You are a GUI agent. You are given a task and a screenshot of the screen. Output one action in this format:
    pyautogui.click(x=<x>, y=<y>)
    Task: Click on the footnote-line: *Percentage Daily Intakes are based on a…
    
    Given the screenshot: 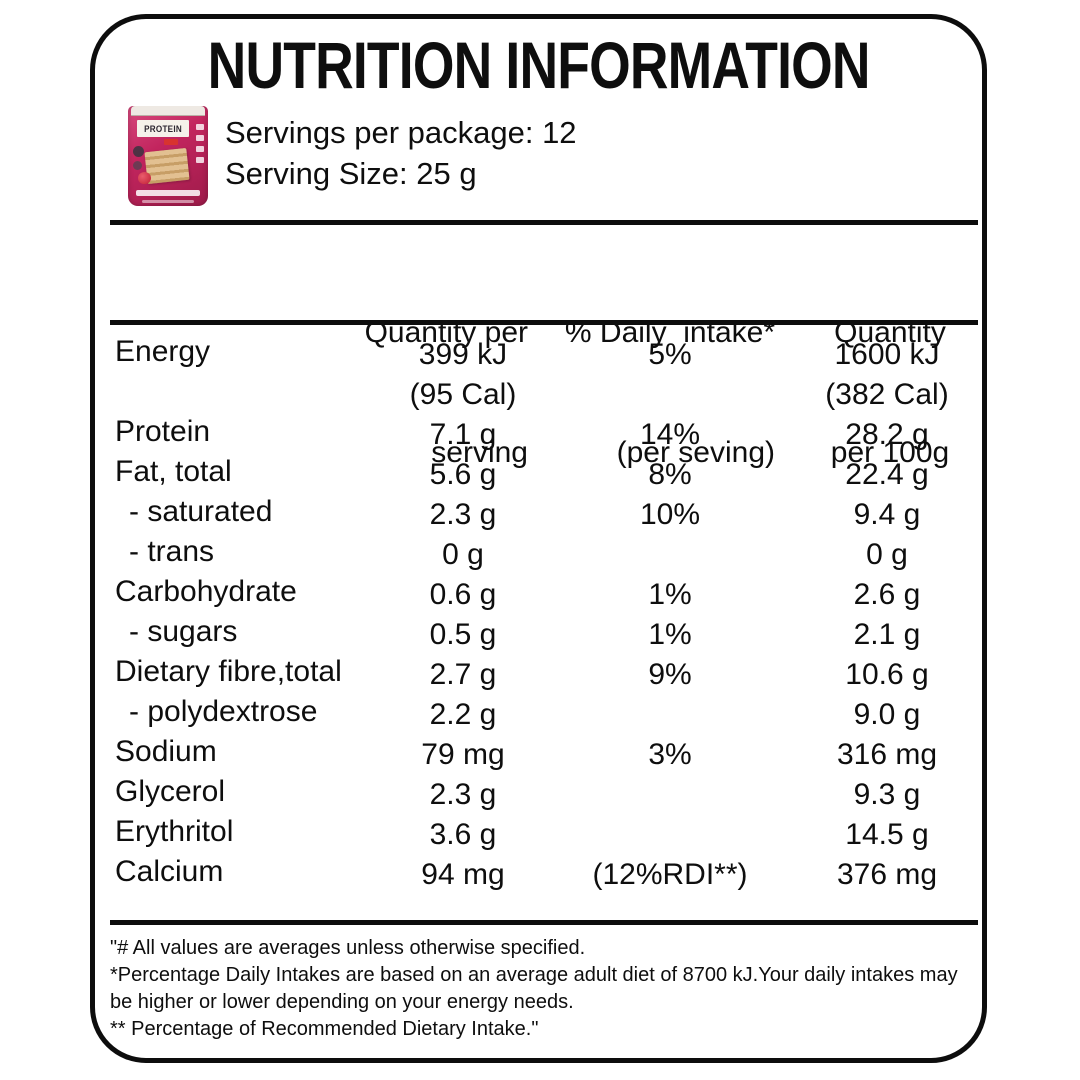 What is the action you would take?
    pyautogui.click(x=534, y=975)
    